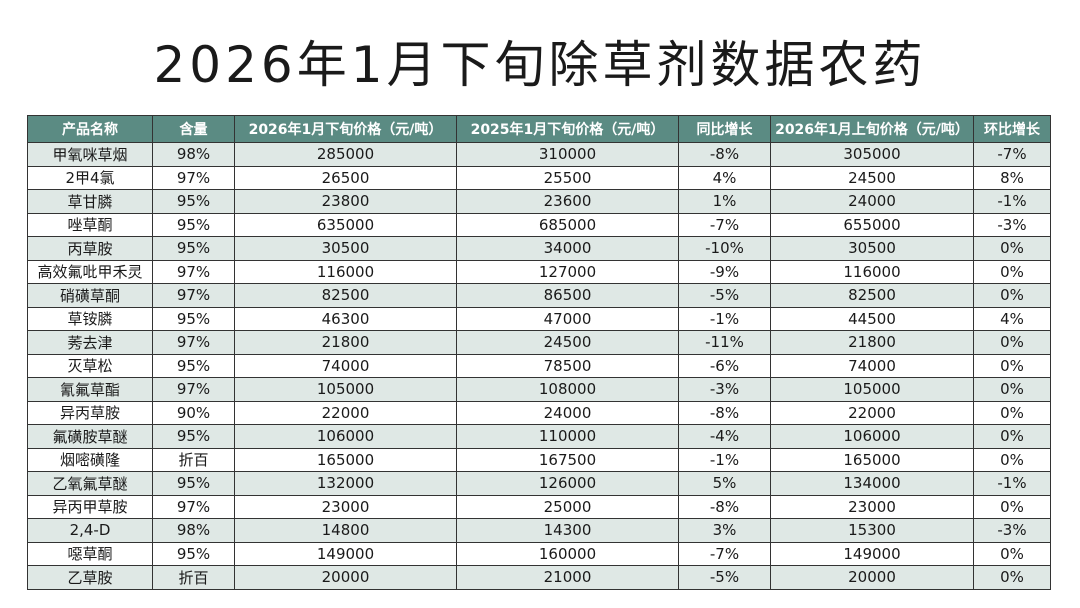 The image size is (1080, 608). I want to click on data-cell-text: 4%, so click(724, 177).